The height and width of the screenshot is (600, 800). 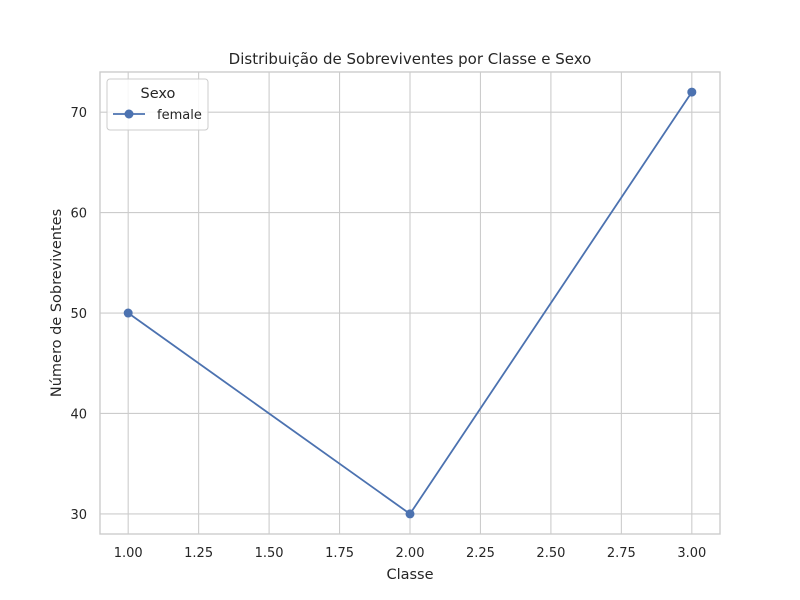 I want to click on x-axis-ticks: 1.00 1.25 1.50 1.75 2.00 2.25 2.50 2.75 3.00, so click(x=410, y=553).